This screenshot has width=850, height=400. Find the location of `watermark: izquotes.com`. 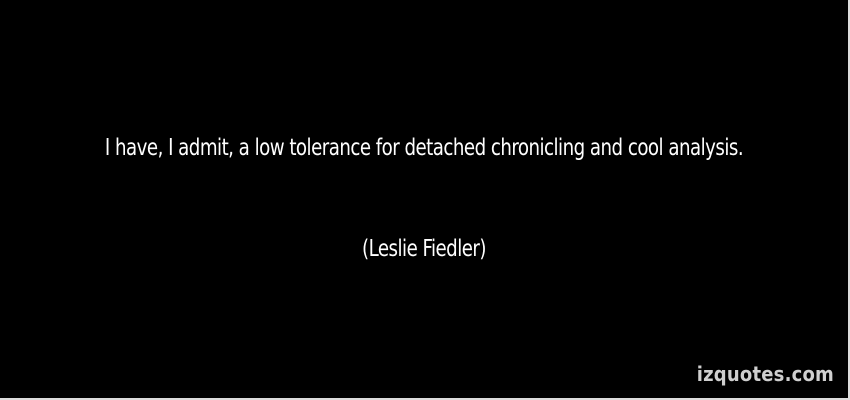

watermark: izquotes.com is located at coordinates (765, 374).